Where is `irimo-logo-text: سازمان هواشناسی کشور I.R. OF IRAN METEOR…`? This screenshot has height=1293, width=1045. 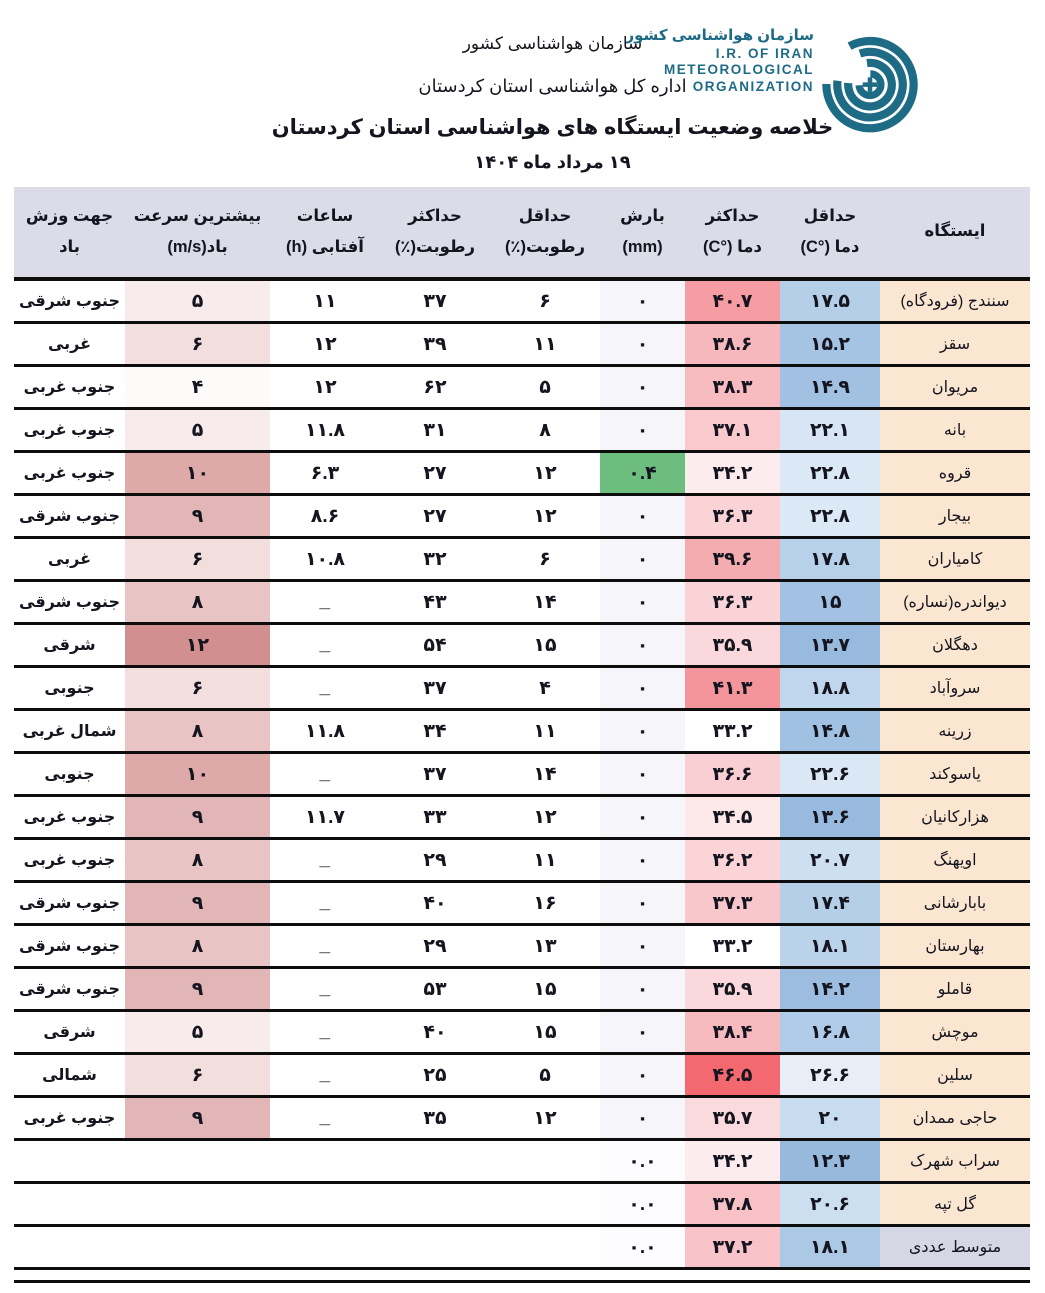
irimo-logo-text: سازمان هواشناسی کشور I.R. OF IRAN METEOR… is located at coordinates (720, 57).